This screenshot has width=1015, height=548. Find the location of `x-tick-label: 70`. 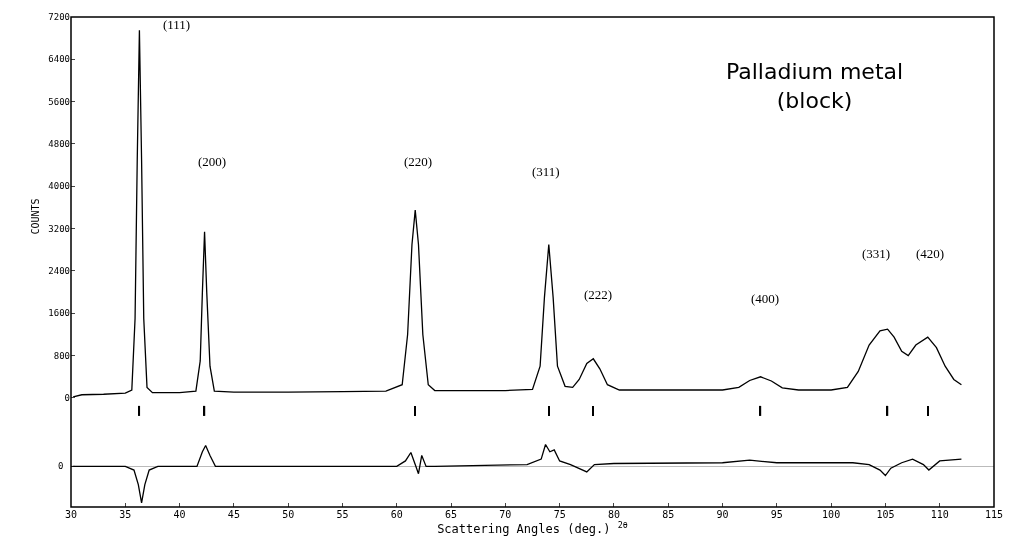

x-tick-label: 70 is located at coordinates (505, 514).